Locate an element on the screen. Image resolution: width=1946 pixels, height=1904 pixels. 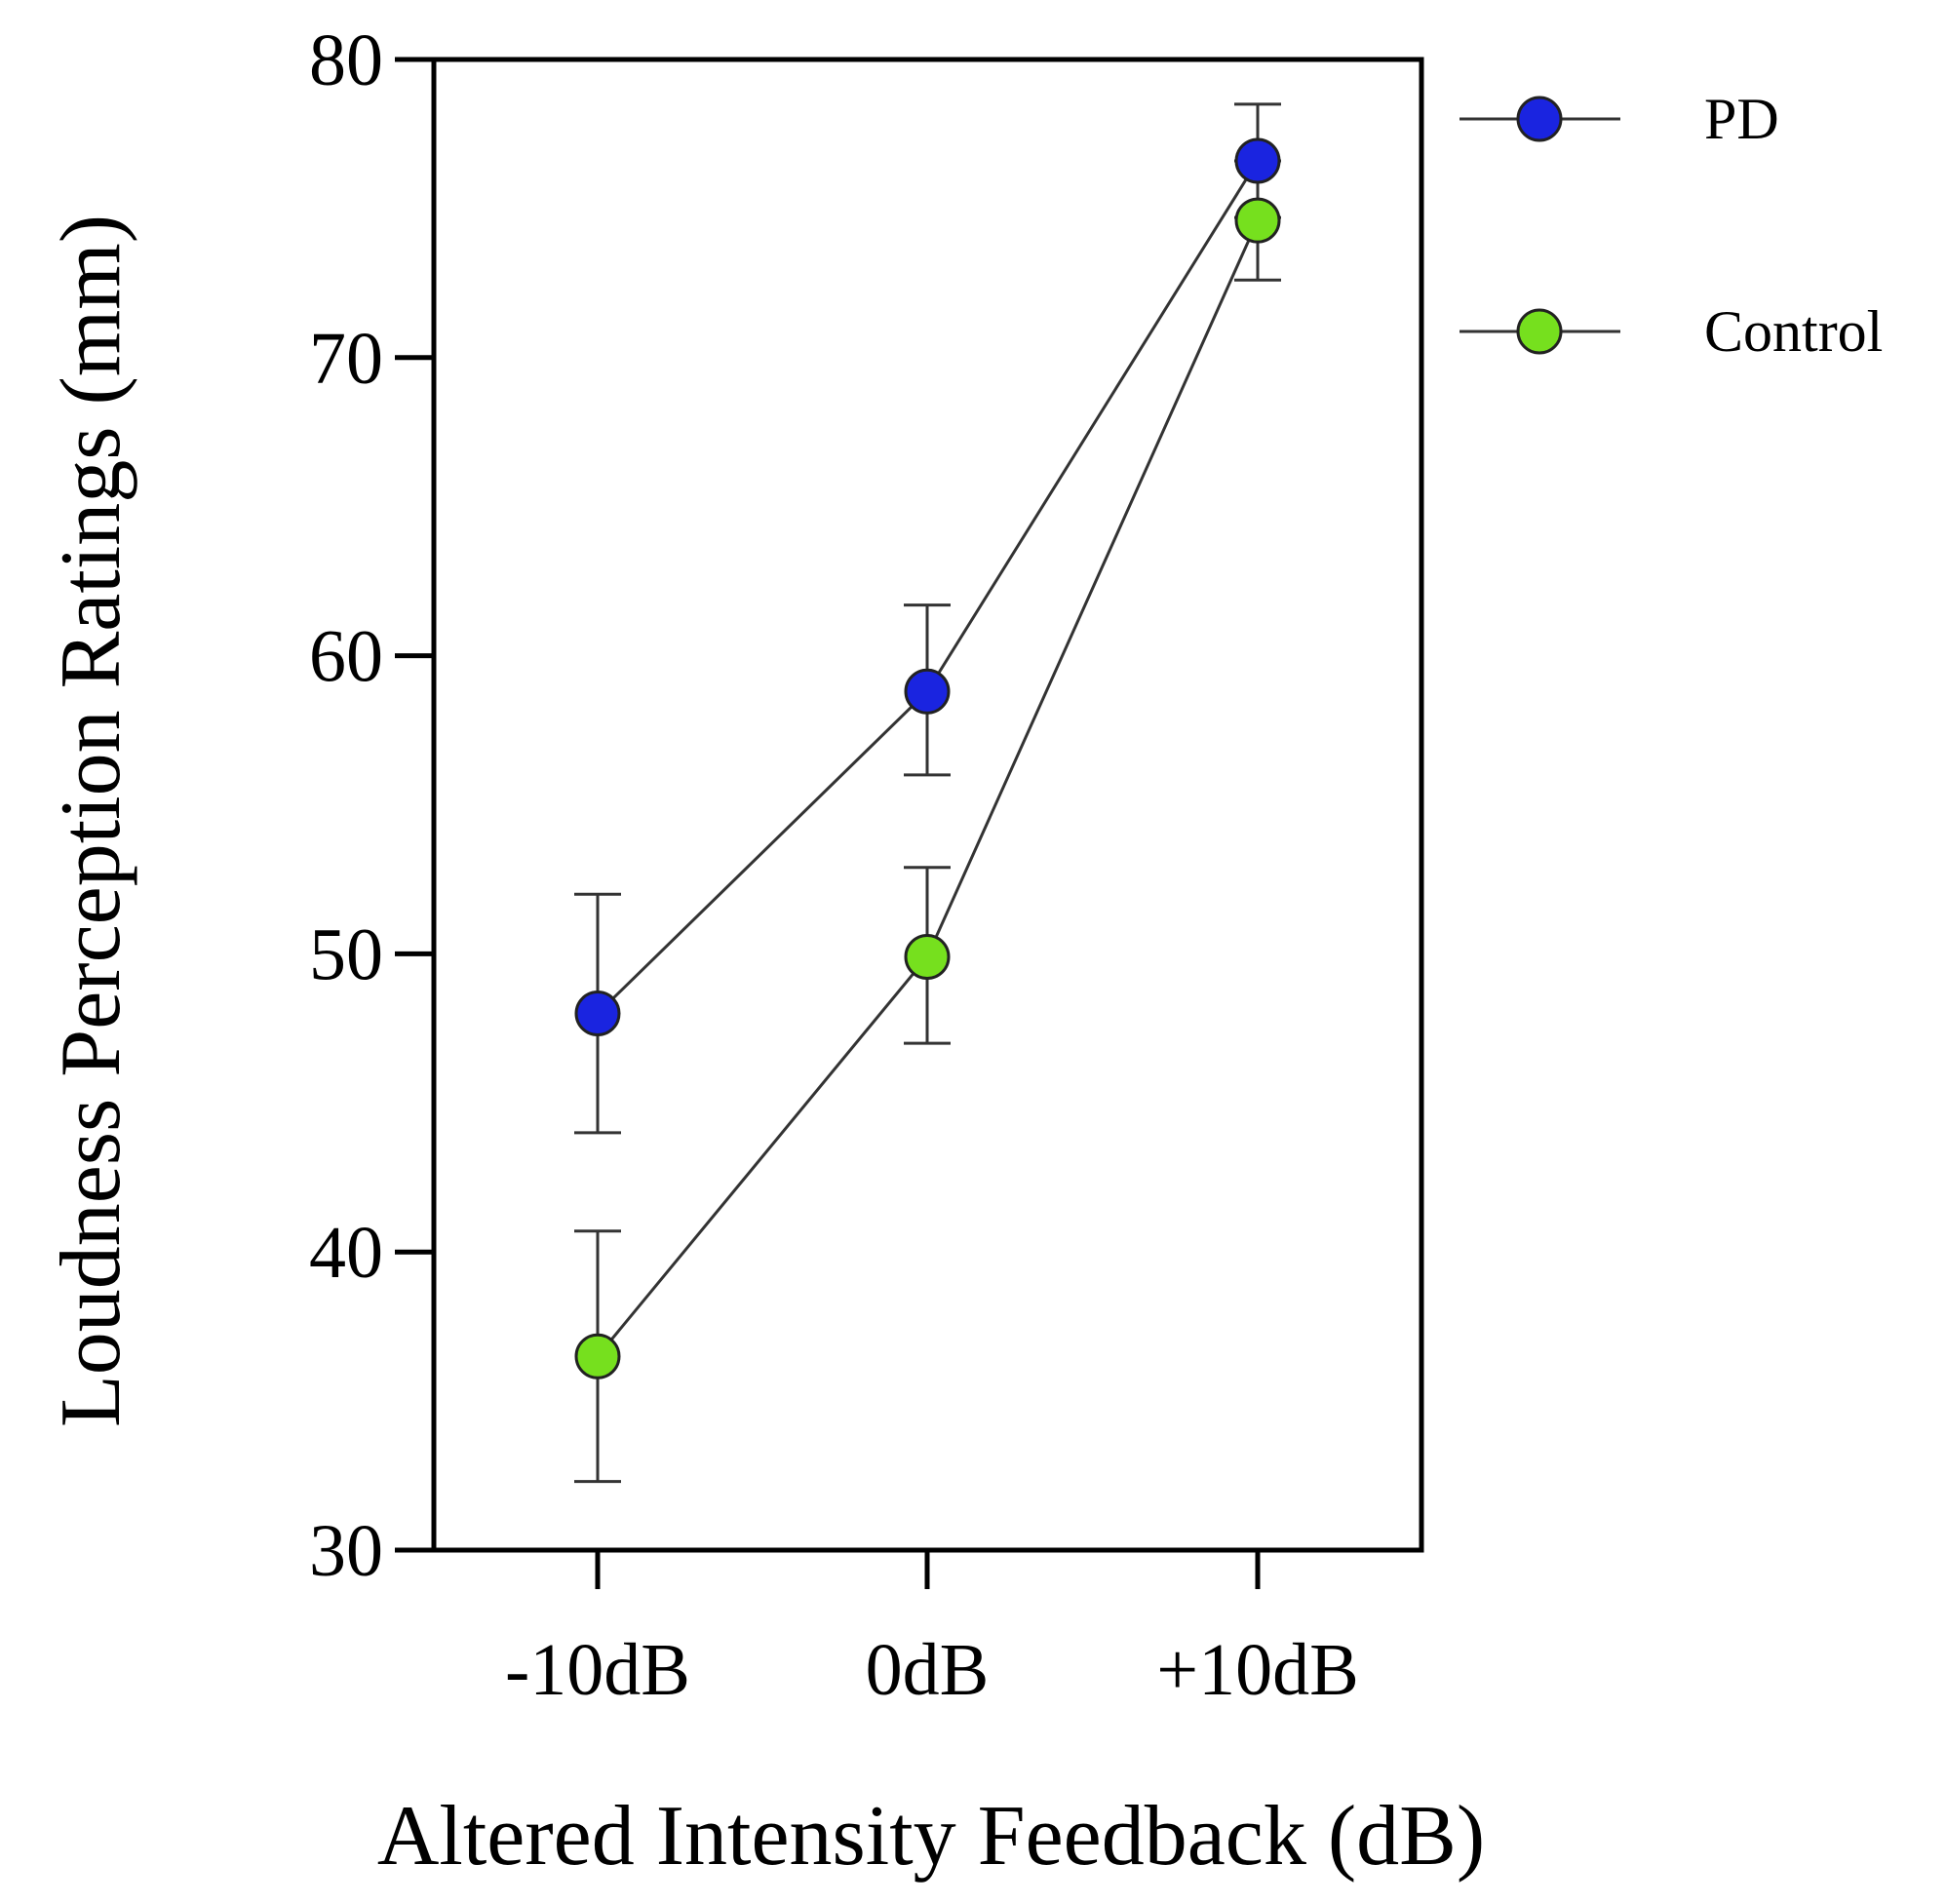
x-tick-label: 0dB is located at coordinates (928, 1670).